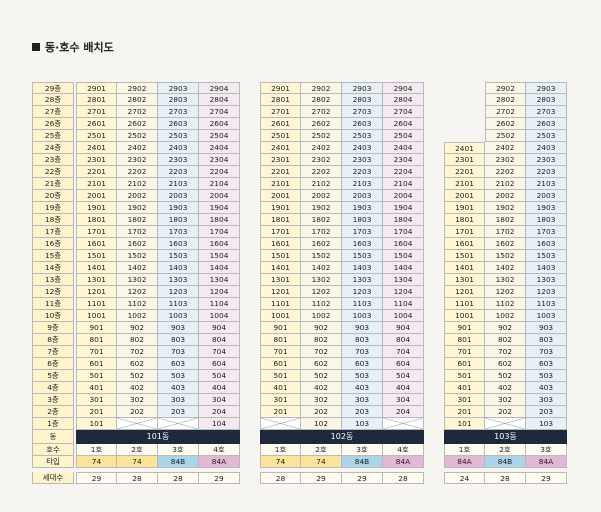  I want to click on unit-cell: 1301, so click(280, 280).